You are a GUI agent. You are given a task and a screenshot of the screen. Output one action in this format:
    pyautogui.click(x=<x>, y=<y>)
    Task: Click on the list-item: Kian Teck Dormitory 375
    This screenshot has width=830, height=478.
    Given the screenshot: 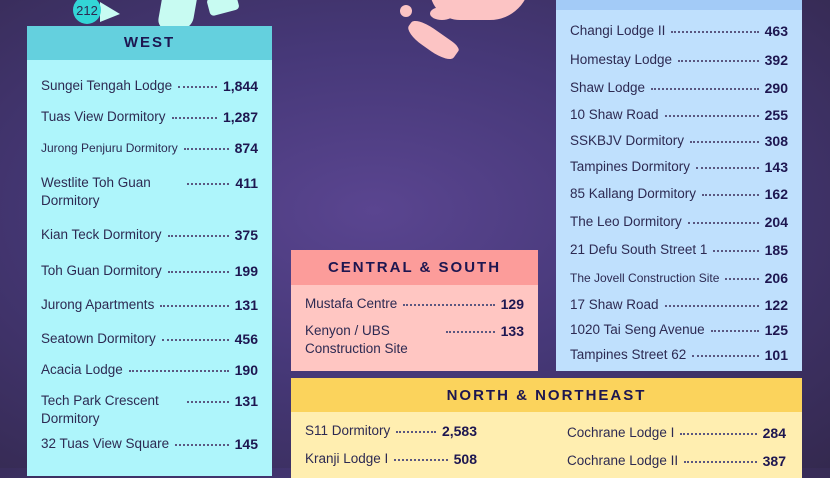 What is the action you would take?
    pyautogui.click(x=149, y=235)
    